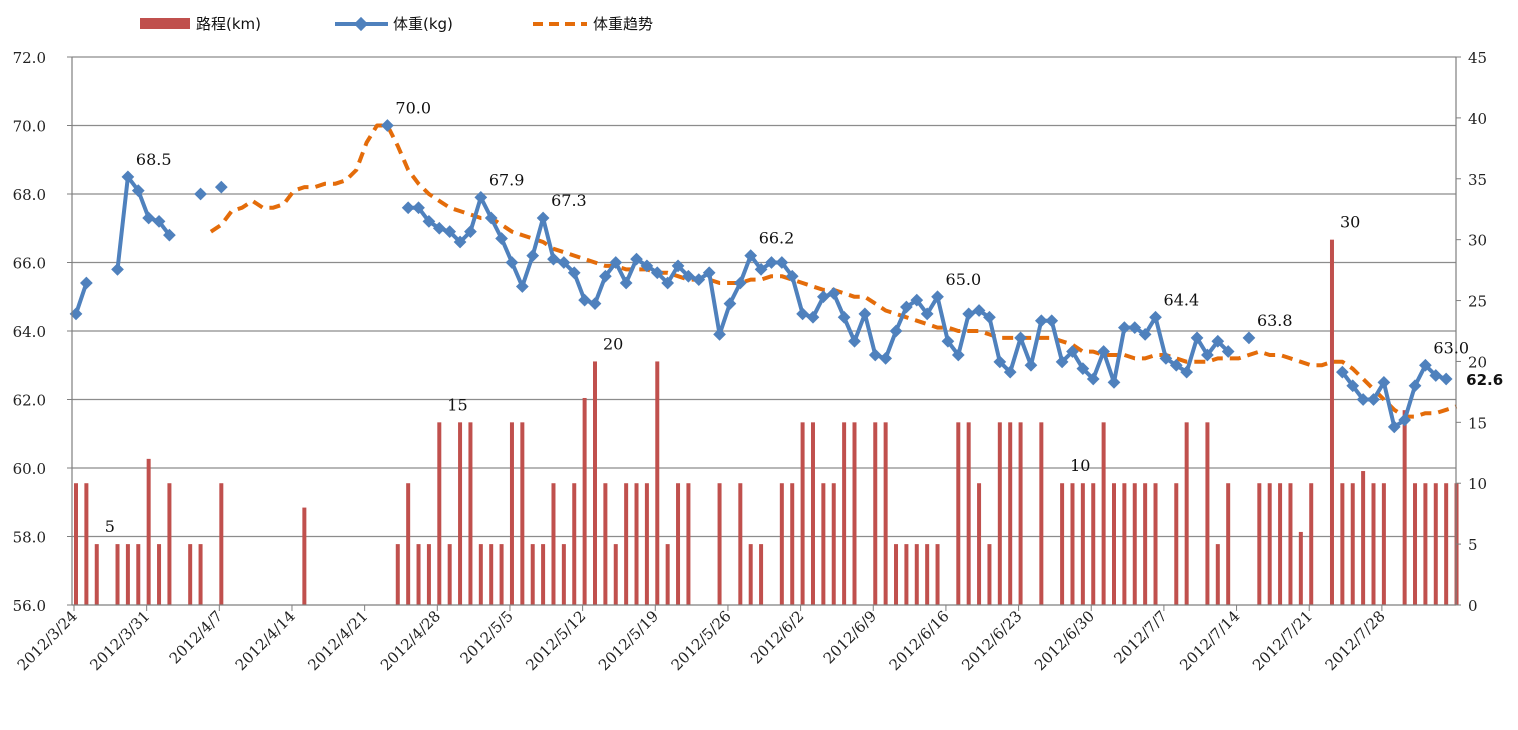 The height and width of the screenshot is (730, 1518). What do you see at coordinates (29, 264) in the screenshot?
I see `y-left-tick-label: 66.0` at bounding box center [29, 264].